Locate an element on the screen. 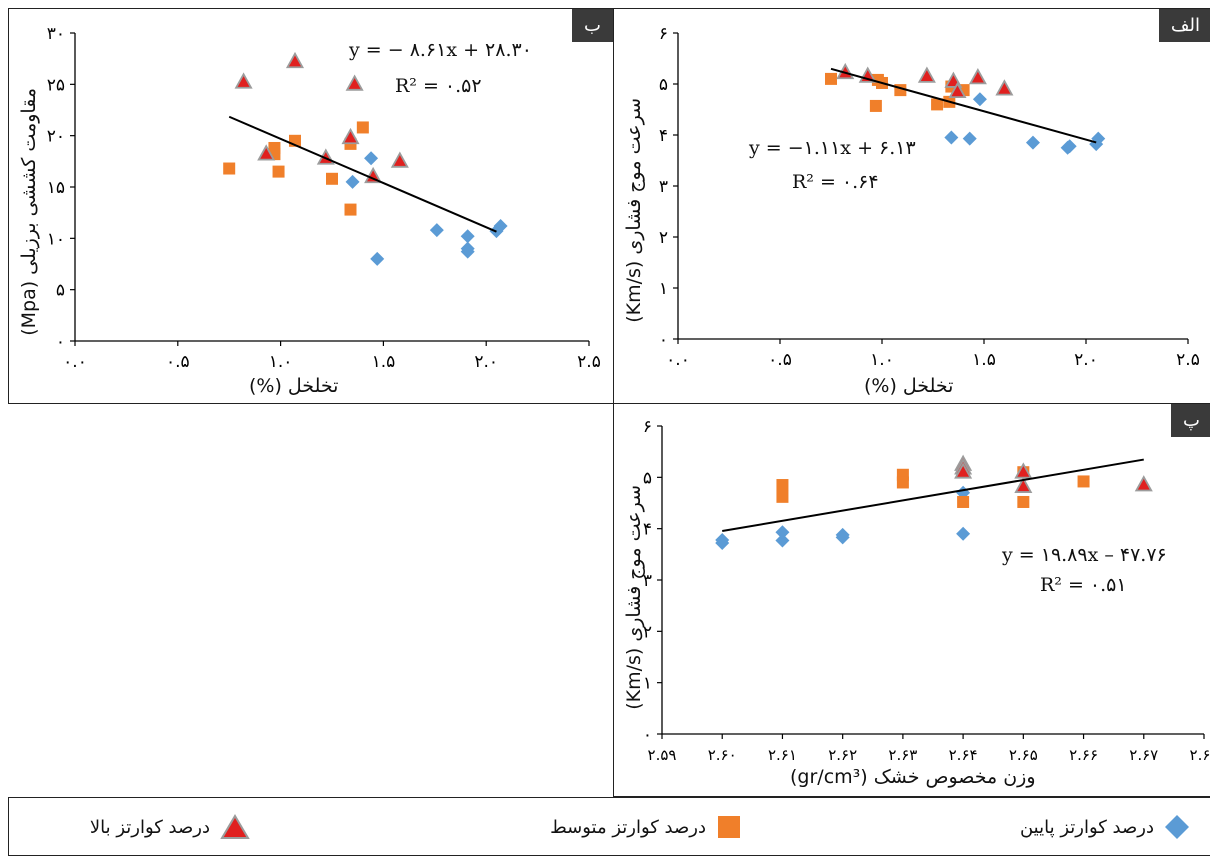  x-tick-label-p: ۲.۶۰ is located at coordinates (722, 755).